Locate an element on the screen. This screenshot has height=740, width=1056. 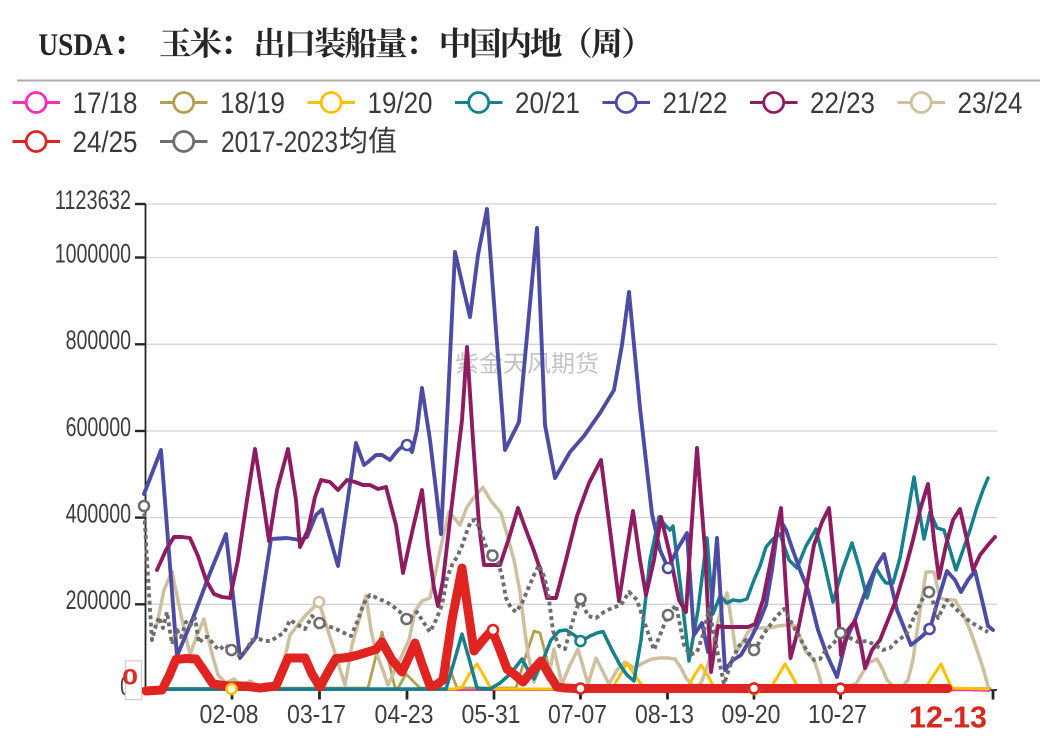
svg-text: 18/19 is located at coordinates (252, 103).